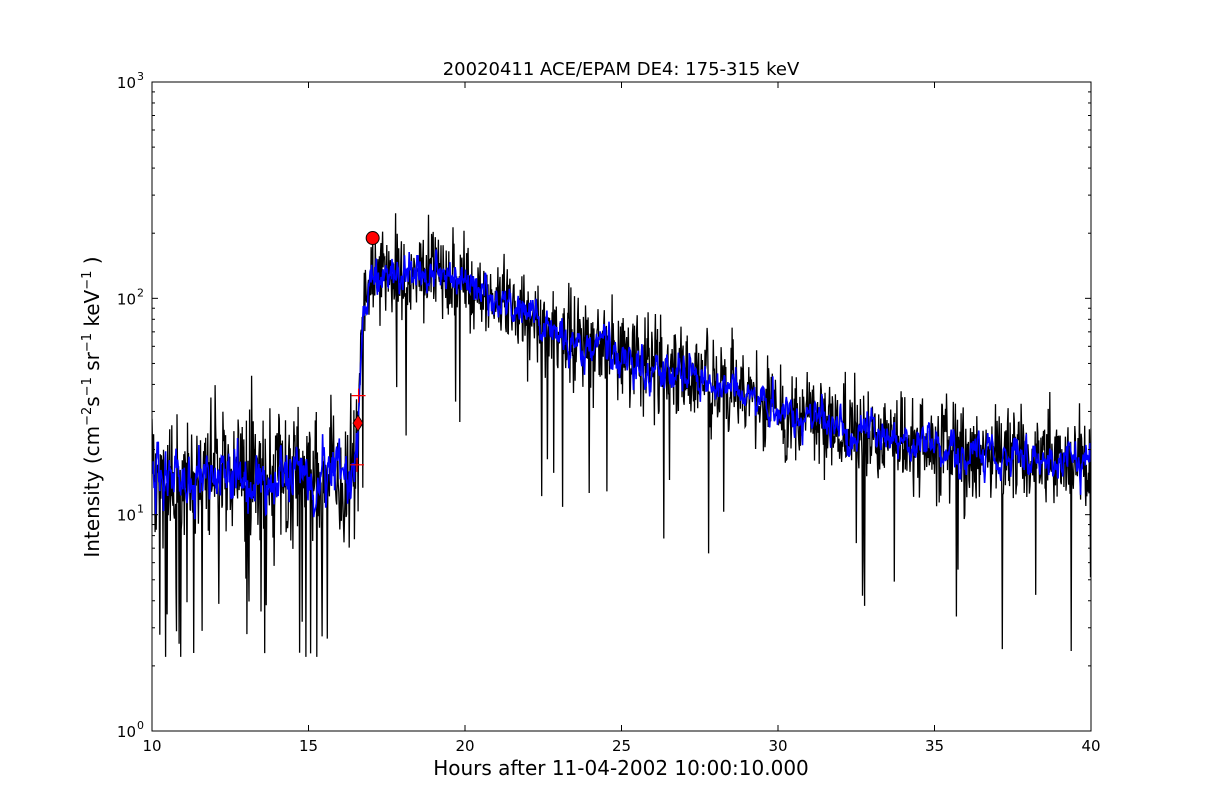 The height and width of the screenshot is (812, 1212). I want to click on x-tick-label-40: 40, so click(1090, 746).